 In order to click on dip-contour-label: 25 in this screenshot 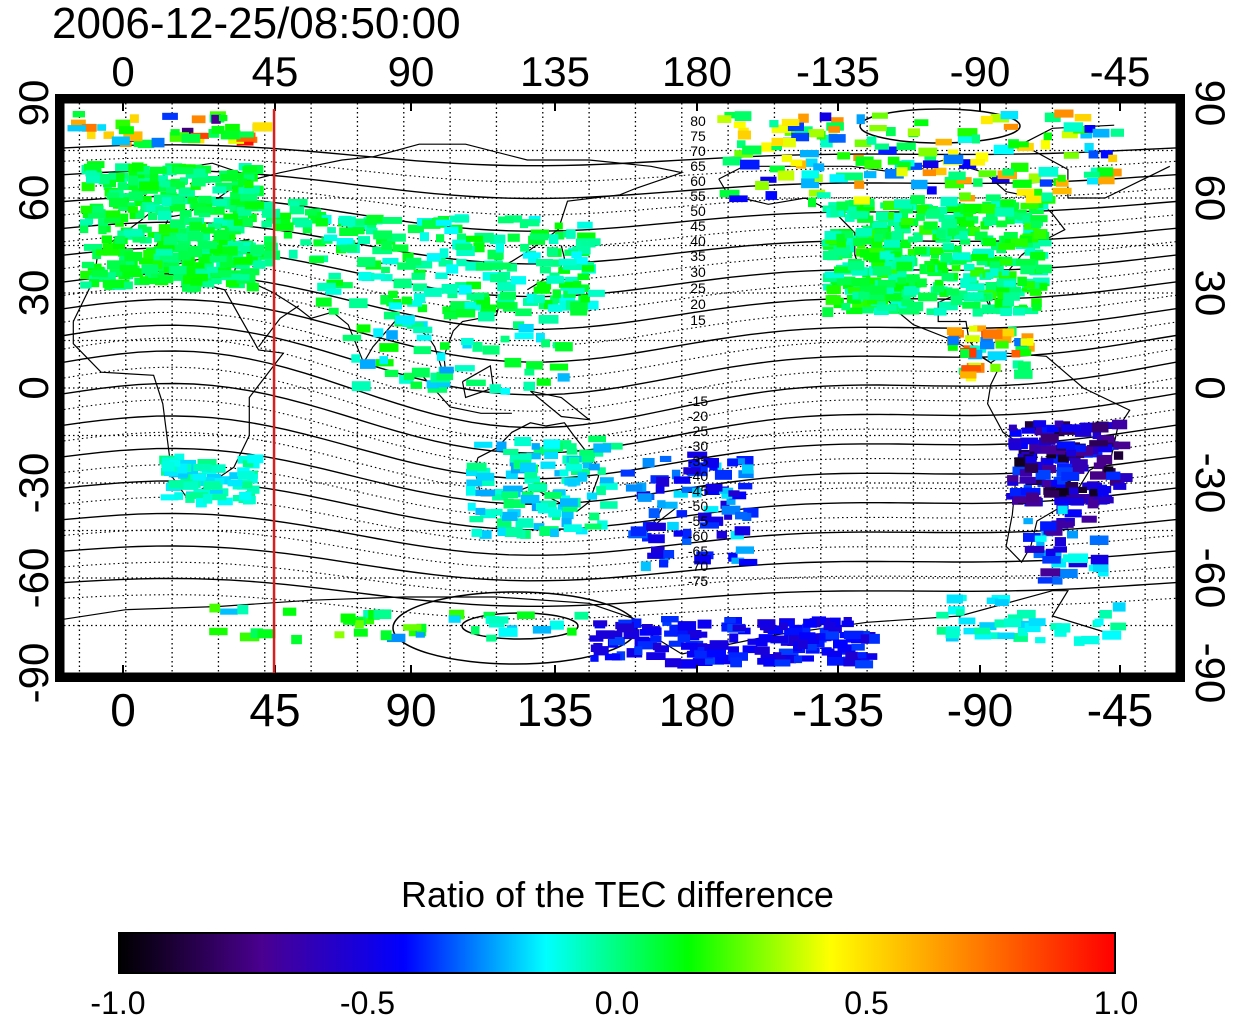, I will do `click(698, 288)`.